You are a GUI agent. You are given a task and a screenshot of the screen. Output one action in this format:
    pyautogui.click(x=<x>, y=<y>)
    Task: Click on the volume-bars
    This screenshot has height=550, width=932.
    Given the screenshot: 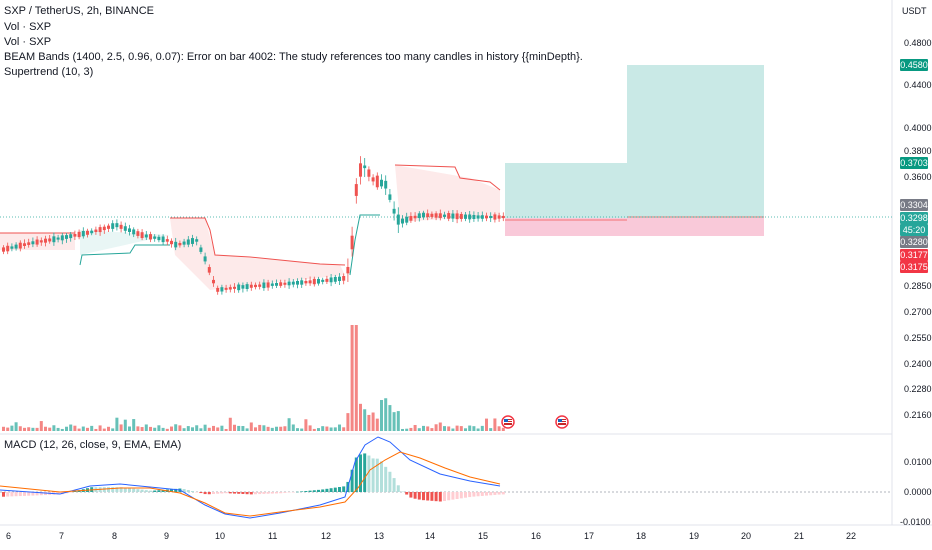 What is the action you would take?
    pyautogui.click(x=253, y=378)
    